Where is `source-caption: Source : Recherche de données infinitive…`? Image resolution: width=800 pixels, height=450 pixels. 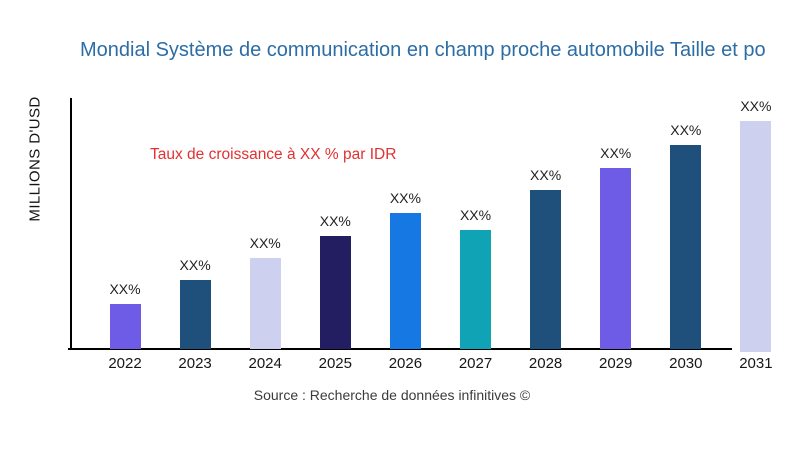 source-caption: Source : Recherche de données infinitive… is located at coordinates (392, 395).